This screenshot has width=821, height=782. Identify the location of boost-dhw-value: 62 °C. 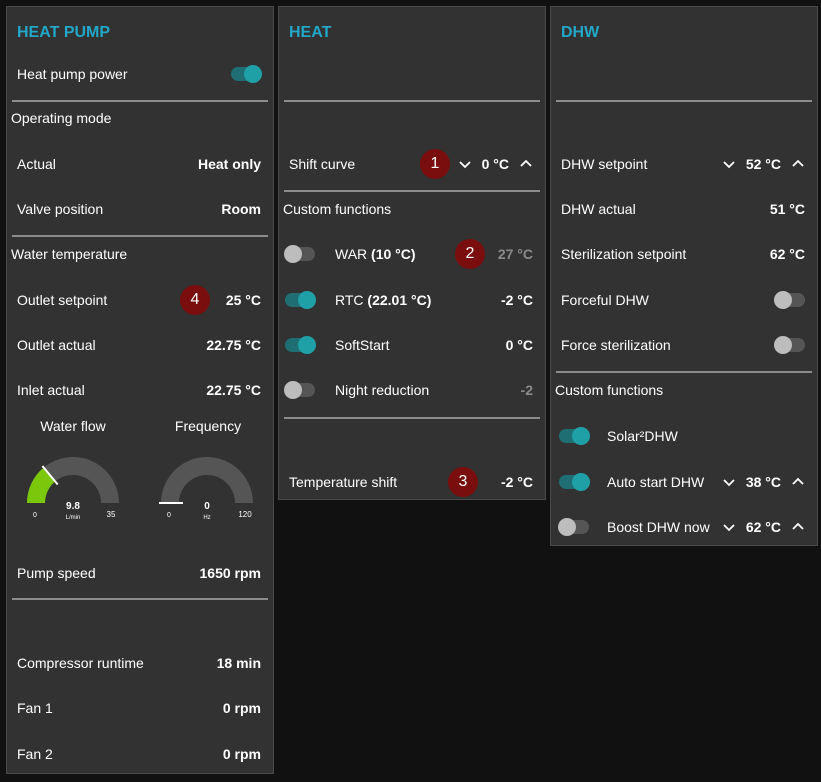
(763, 526).